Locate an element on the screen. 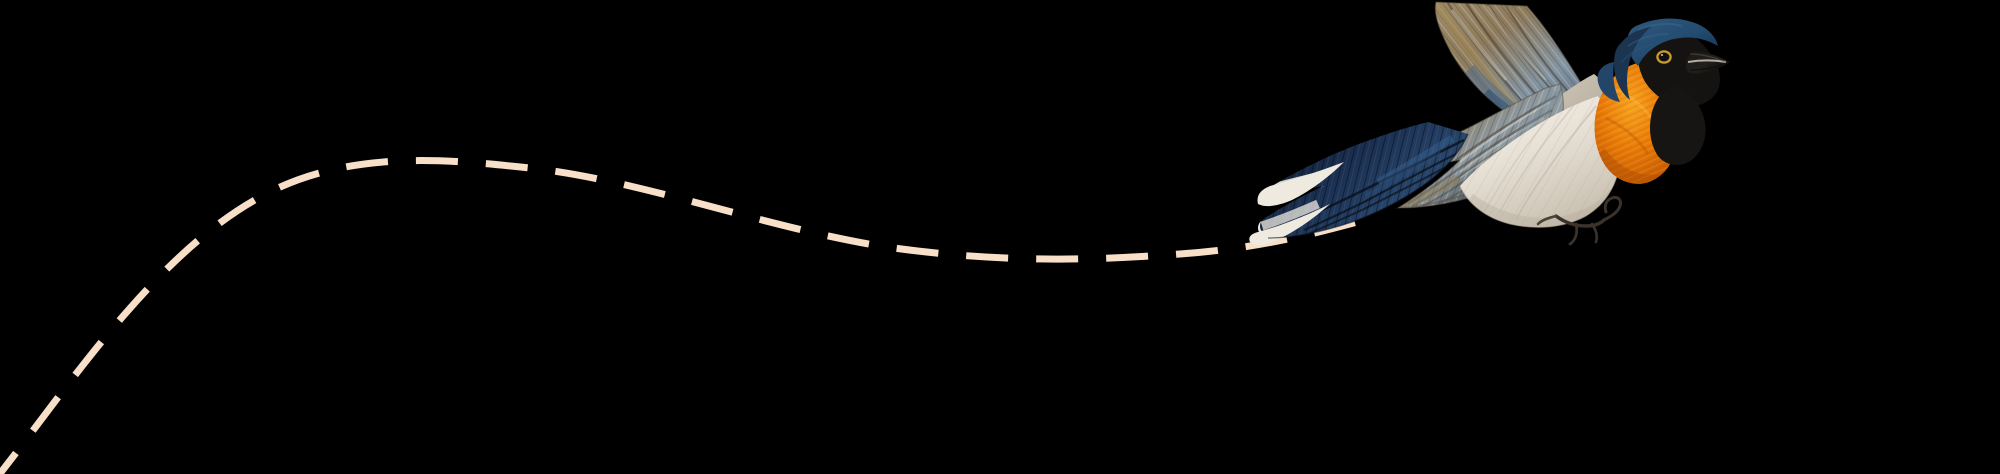  bird-belly is located at coordinates (1540, 161).